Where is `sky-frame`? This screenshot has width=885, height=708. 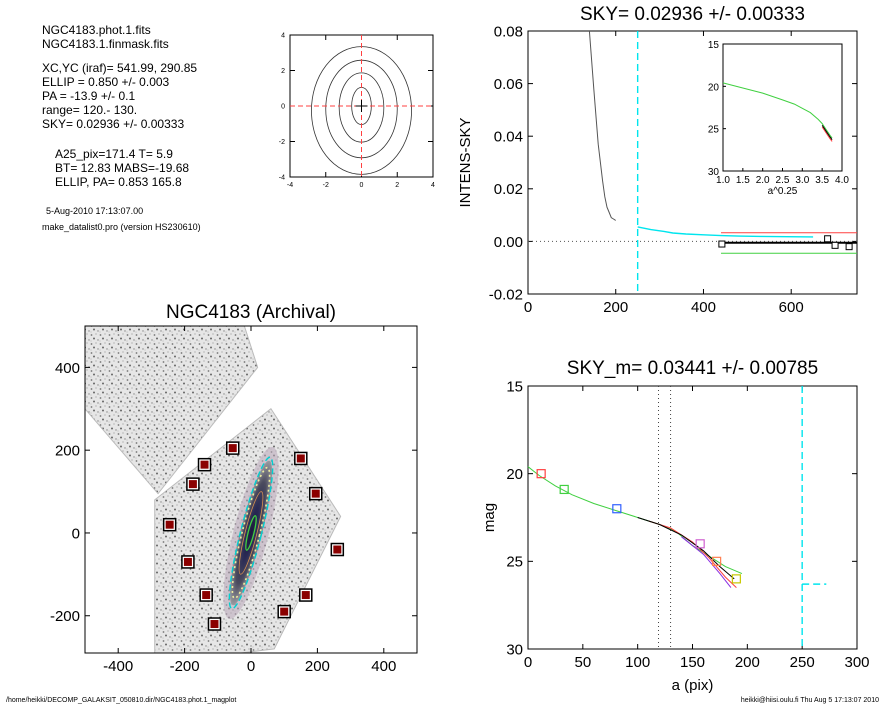 sky-frame is located at coordinates (692, 162).